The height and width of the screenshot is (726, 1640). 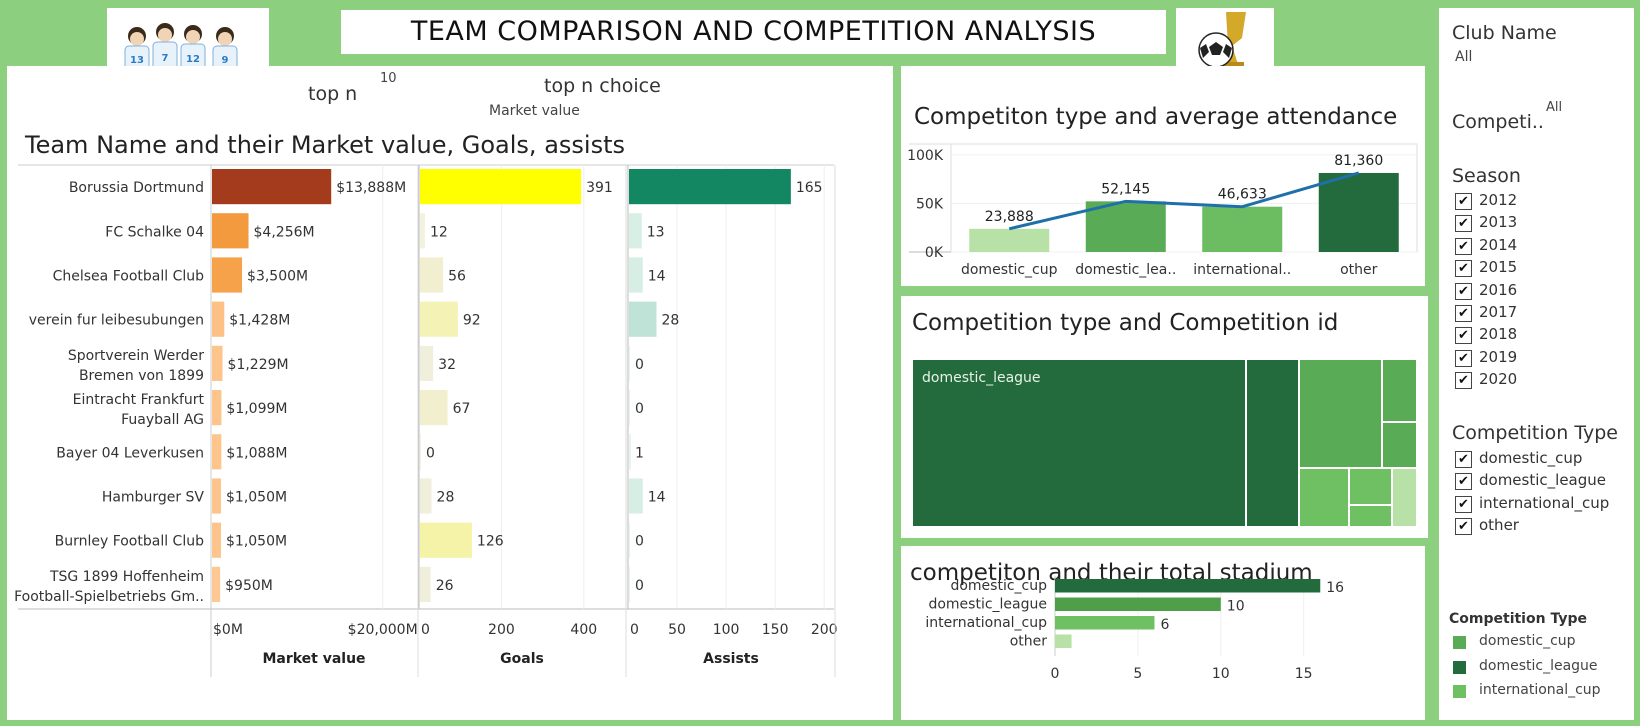 What do you see at coordinates (1554, 107) in the screenshot?
I see `competition-filter-value: All` at bounding box center [1554, 107].